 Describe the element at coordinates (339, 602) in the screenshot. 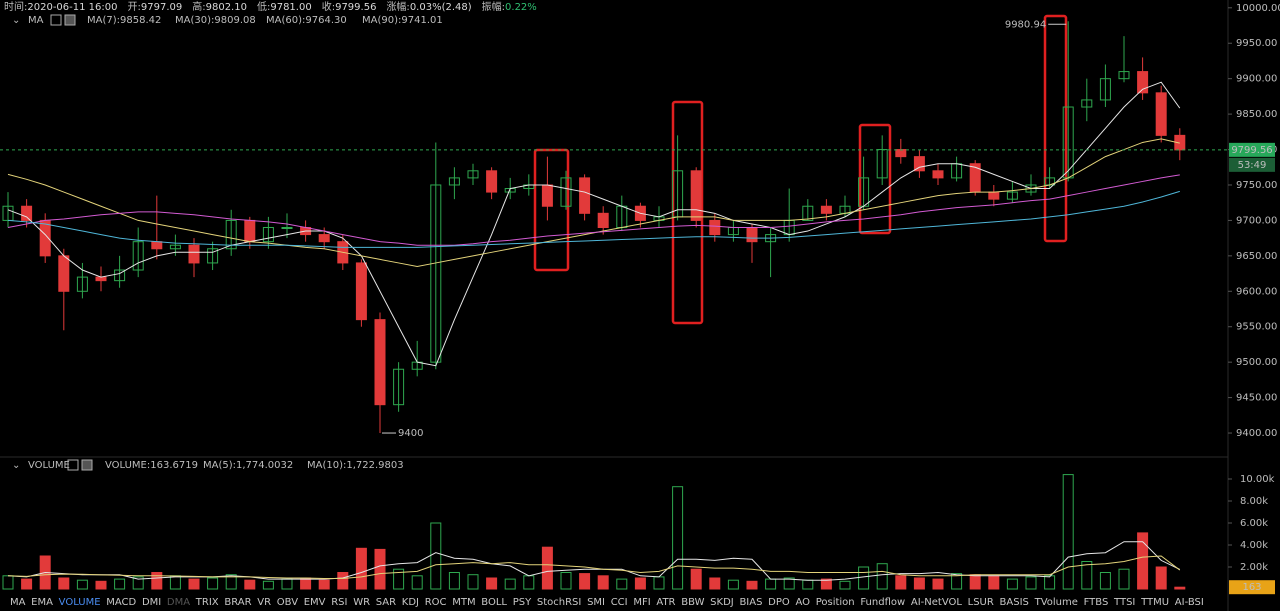

I see `indicator-tab: RSI` at that location.